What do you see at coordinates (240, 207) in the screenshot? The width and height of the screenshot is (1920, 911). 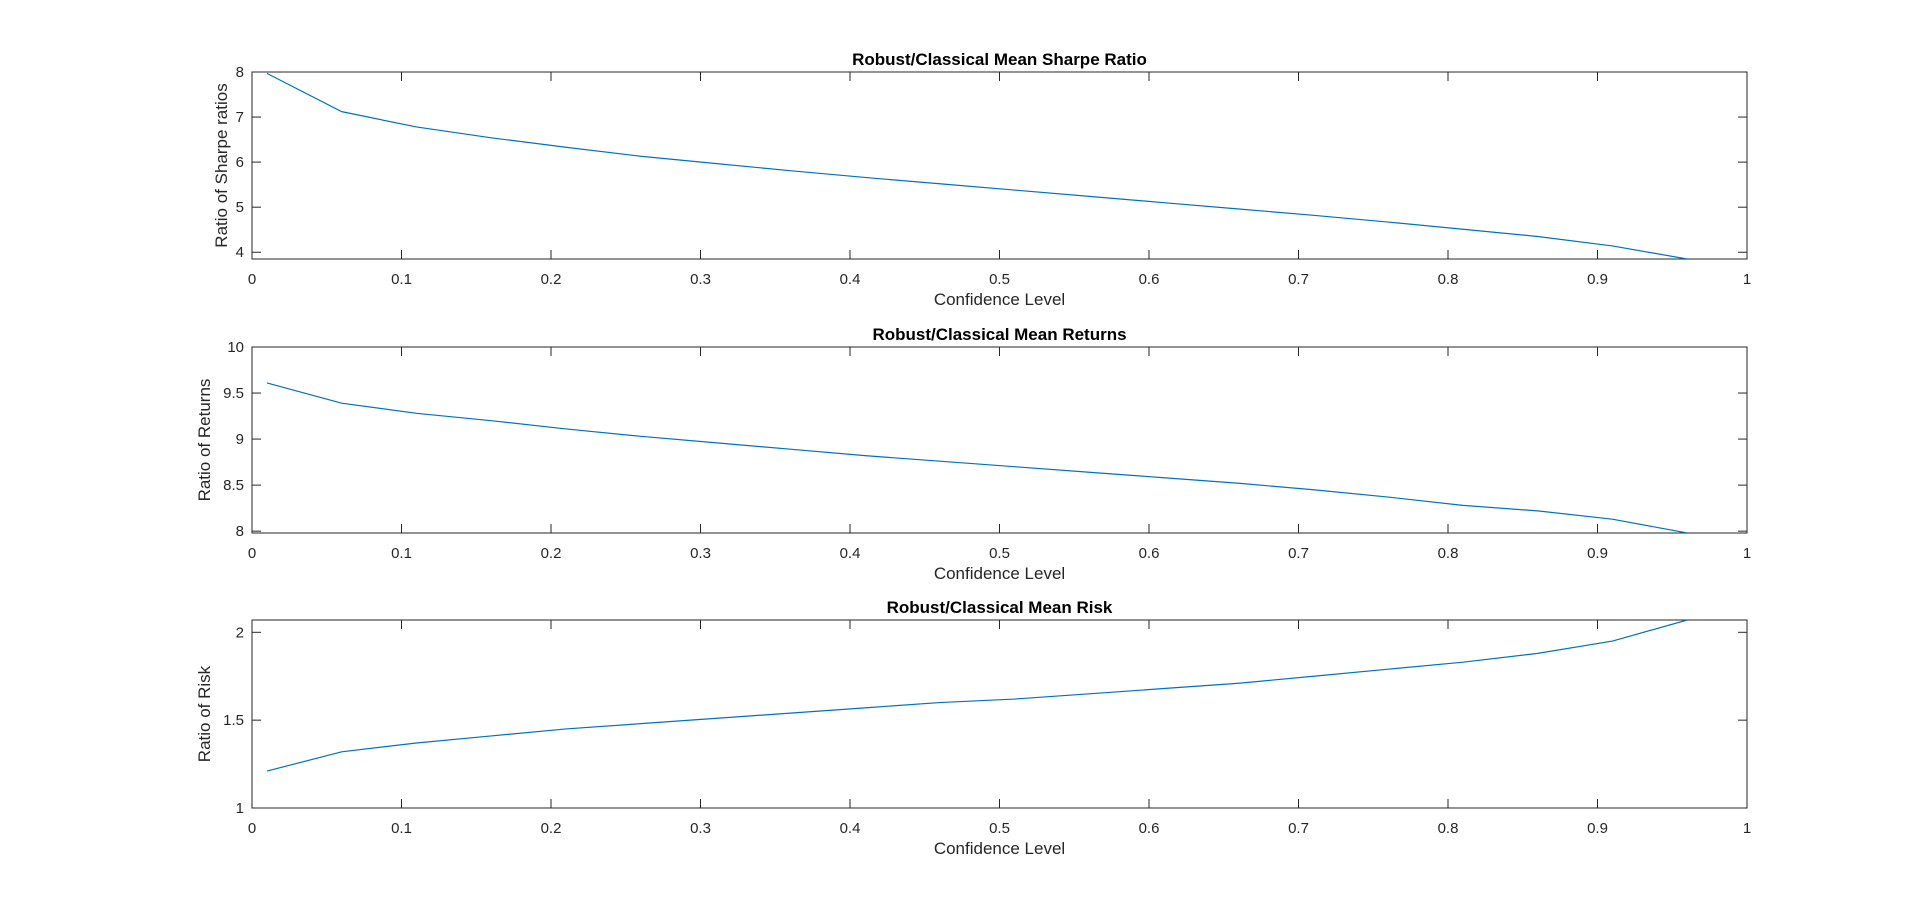 I see `y-tick-label: 5` at bounding box center [240, 207].